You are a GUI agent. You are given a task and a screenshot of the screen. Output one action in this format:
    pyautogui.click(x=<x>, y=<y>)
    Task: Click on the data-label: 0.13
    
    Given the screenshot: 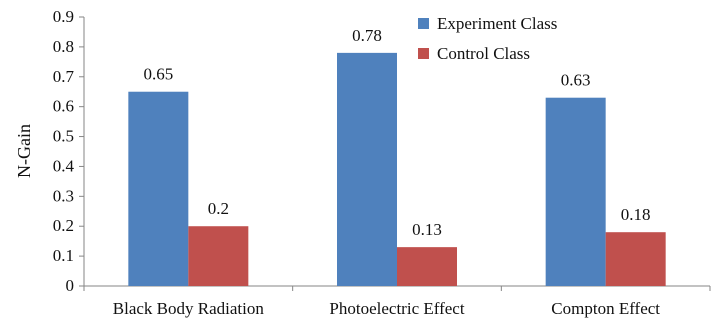 What is the action you would take?
    pyautogui.click(x=427, y=229)
    